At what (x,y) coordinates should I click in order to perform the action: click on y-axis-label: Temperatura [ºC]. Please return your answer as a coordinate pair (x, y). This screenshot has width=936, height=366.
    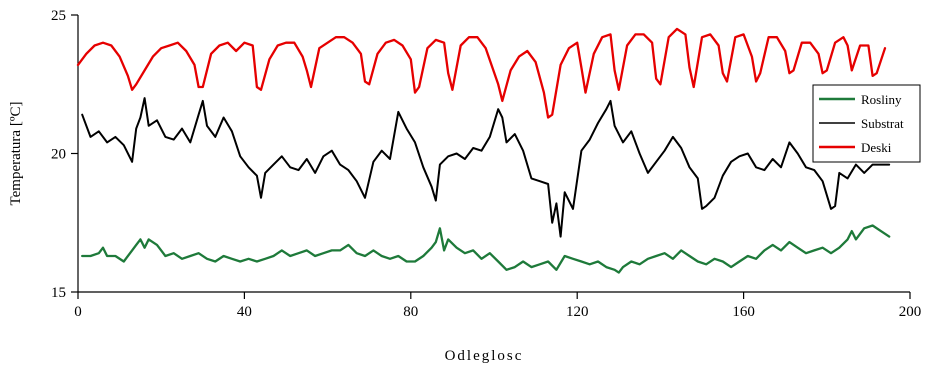
    Looking at the image, I should click on (16, 154).